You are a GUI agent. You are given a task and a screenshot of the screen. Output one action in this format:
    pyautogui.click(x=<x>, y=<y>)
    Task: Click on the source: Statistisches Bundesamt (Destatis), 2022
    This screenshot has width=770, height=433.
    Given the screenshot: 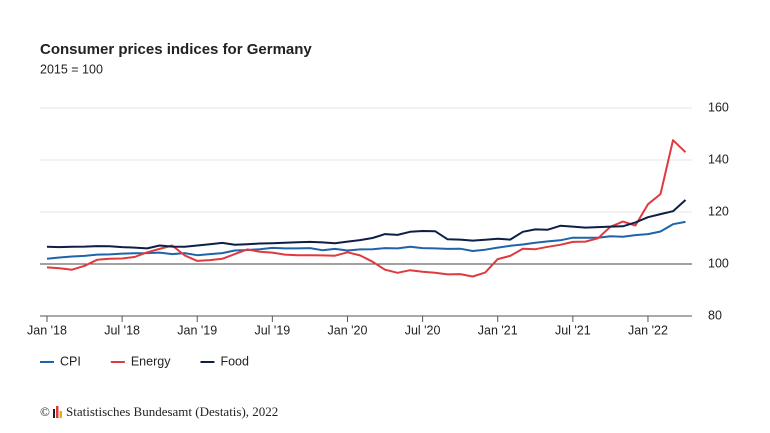 What is the action you would take?
    pyautogui.click(x=172, y=411)
    